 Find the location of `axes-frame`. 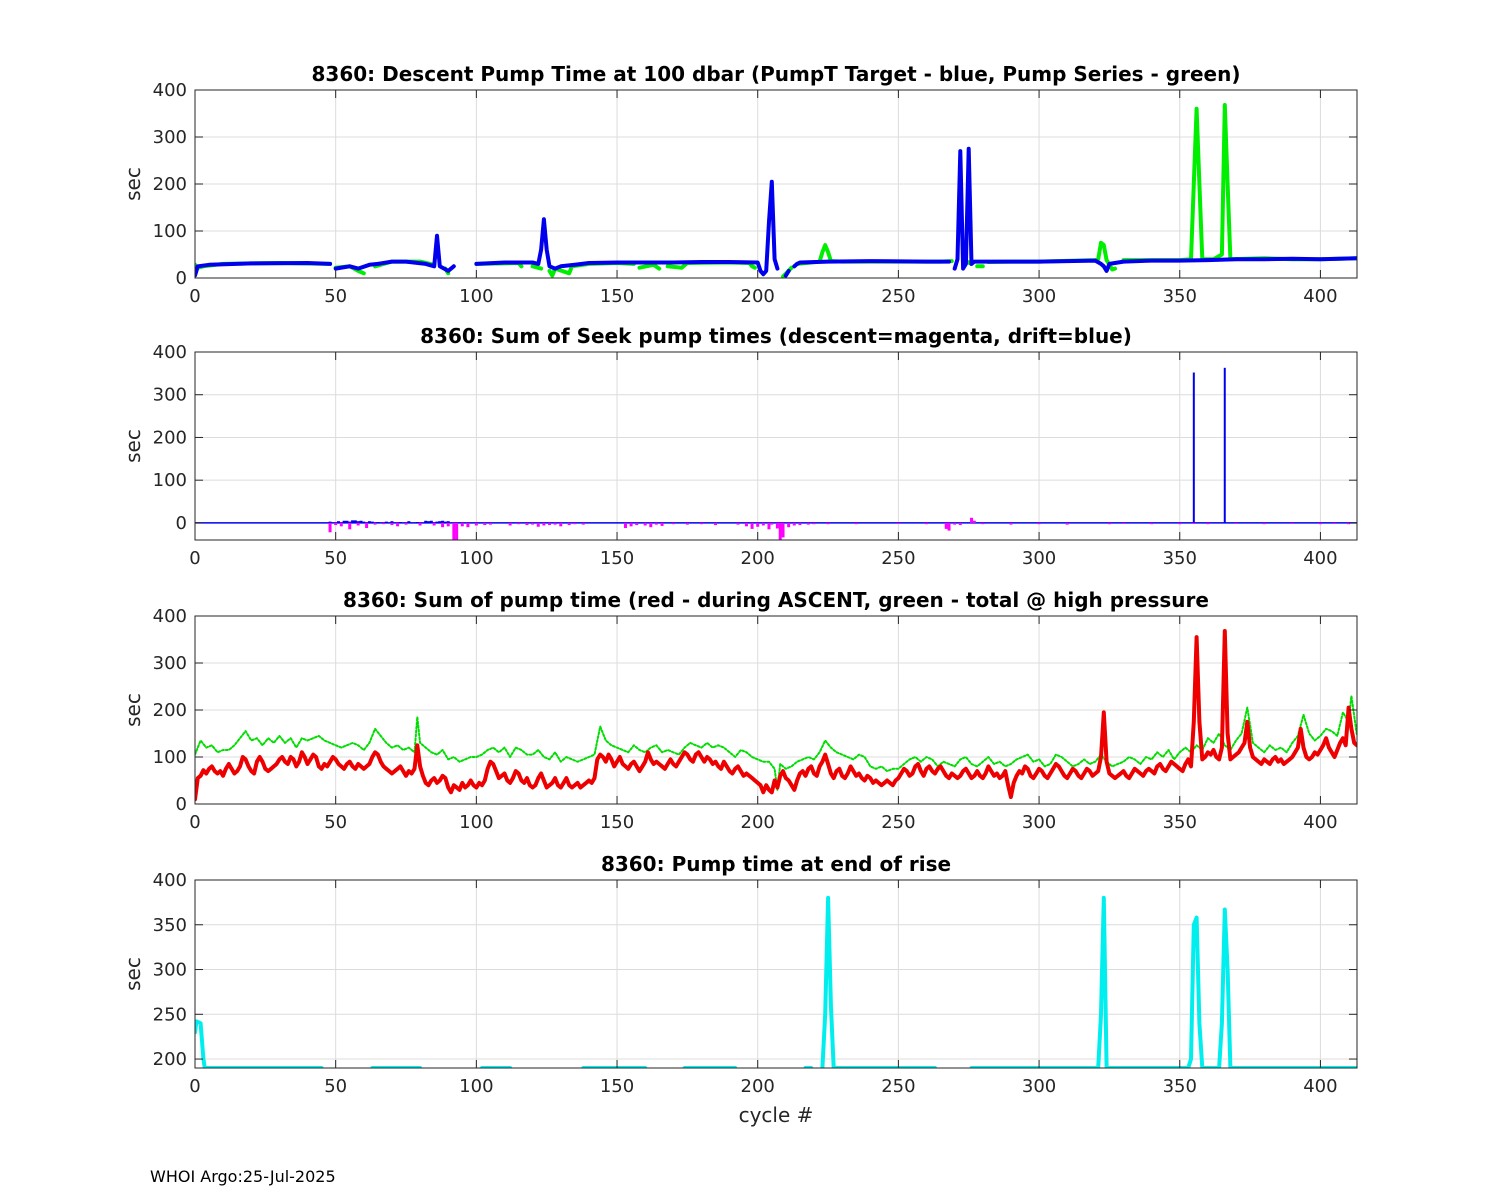

axes-frame is located at coordinates (776, 974).